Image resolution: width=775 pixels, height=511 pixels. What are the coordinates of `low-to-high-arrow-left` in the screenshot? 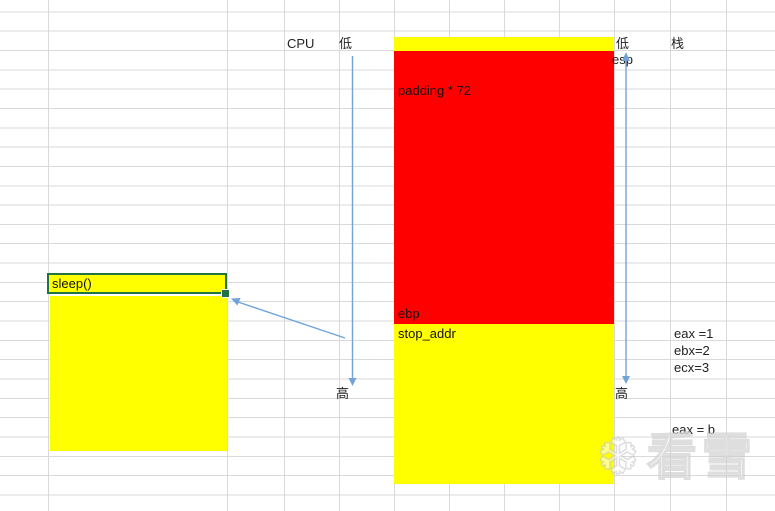 It's located at (352, 221).